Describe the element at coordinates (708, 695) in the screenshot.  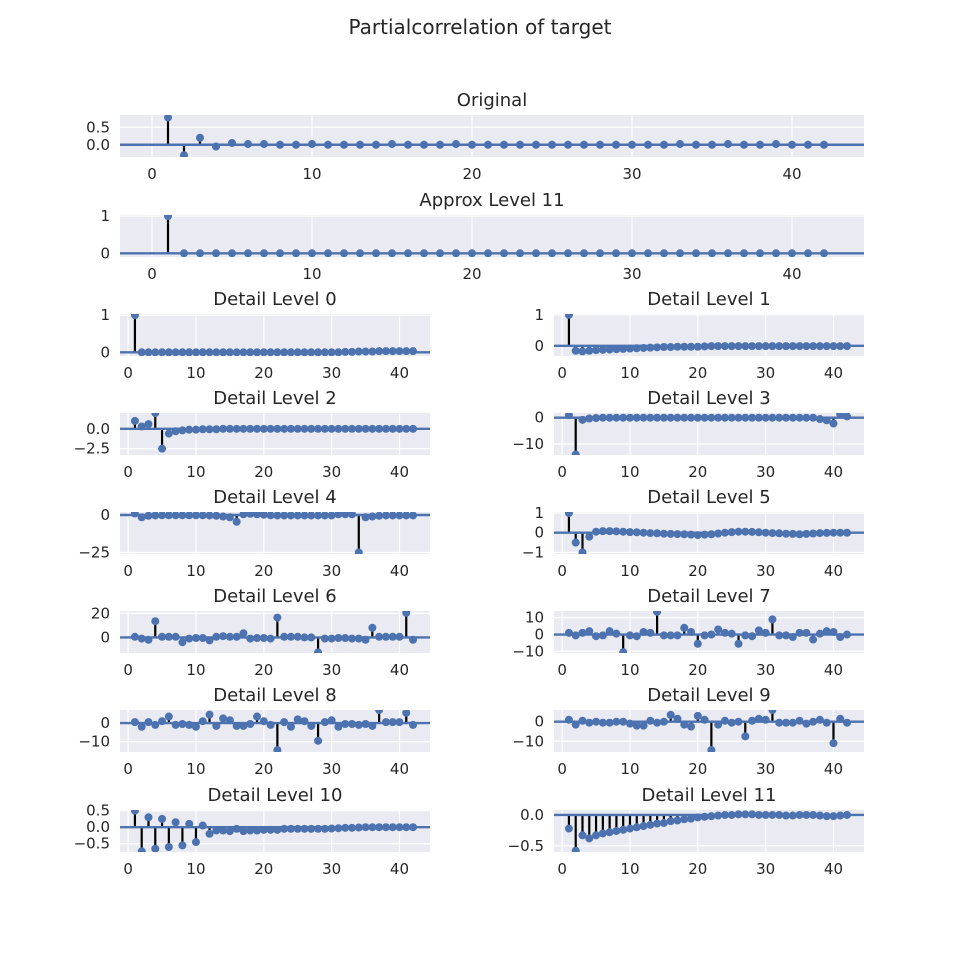
I see `subplot-title: Detail Level 9` at that location.